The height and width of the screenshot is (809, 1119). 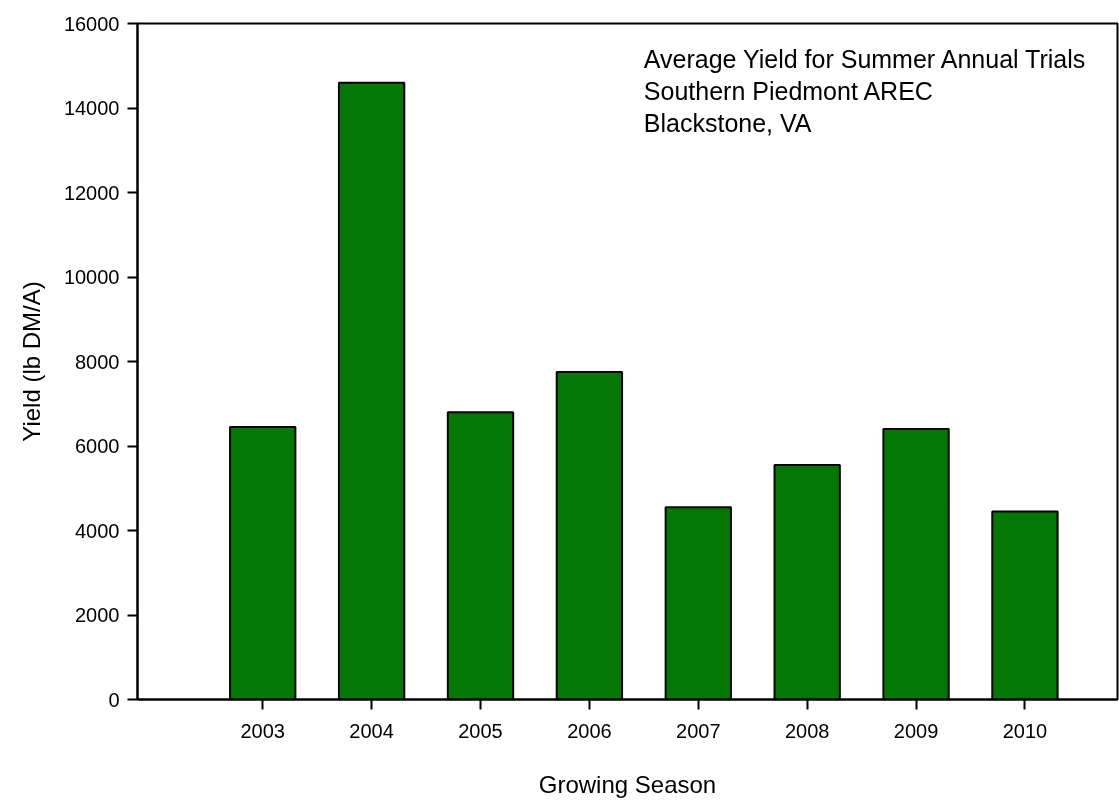 What do you see at coordinates (114, 699) in the screenshot?
I see `y-tick-label: 0` at bounding box center [114, 699].